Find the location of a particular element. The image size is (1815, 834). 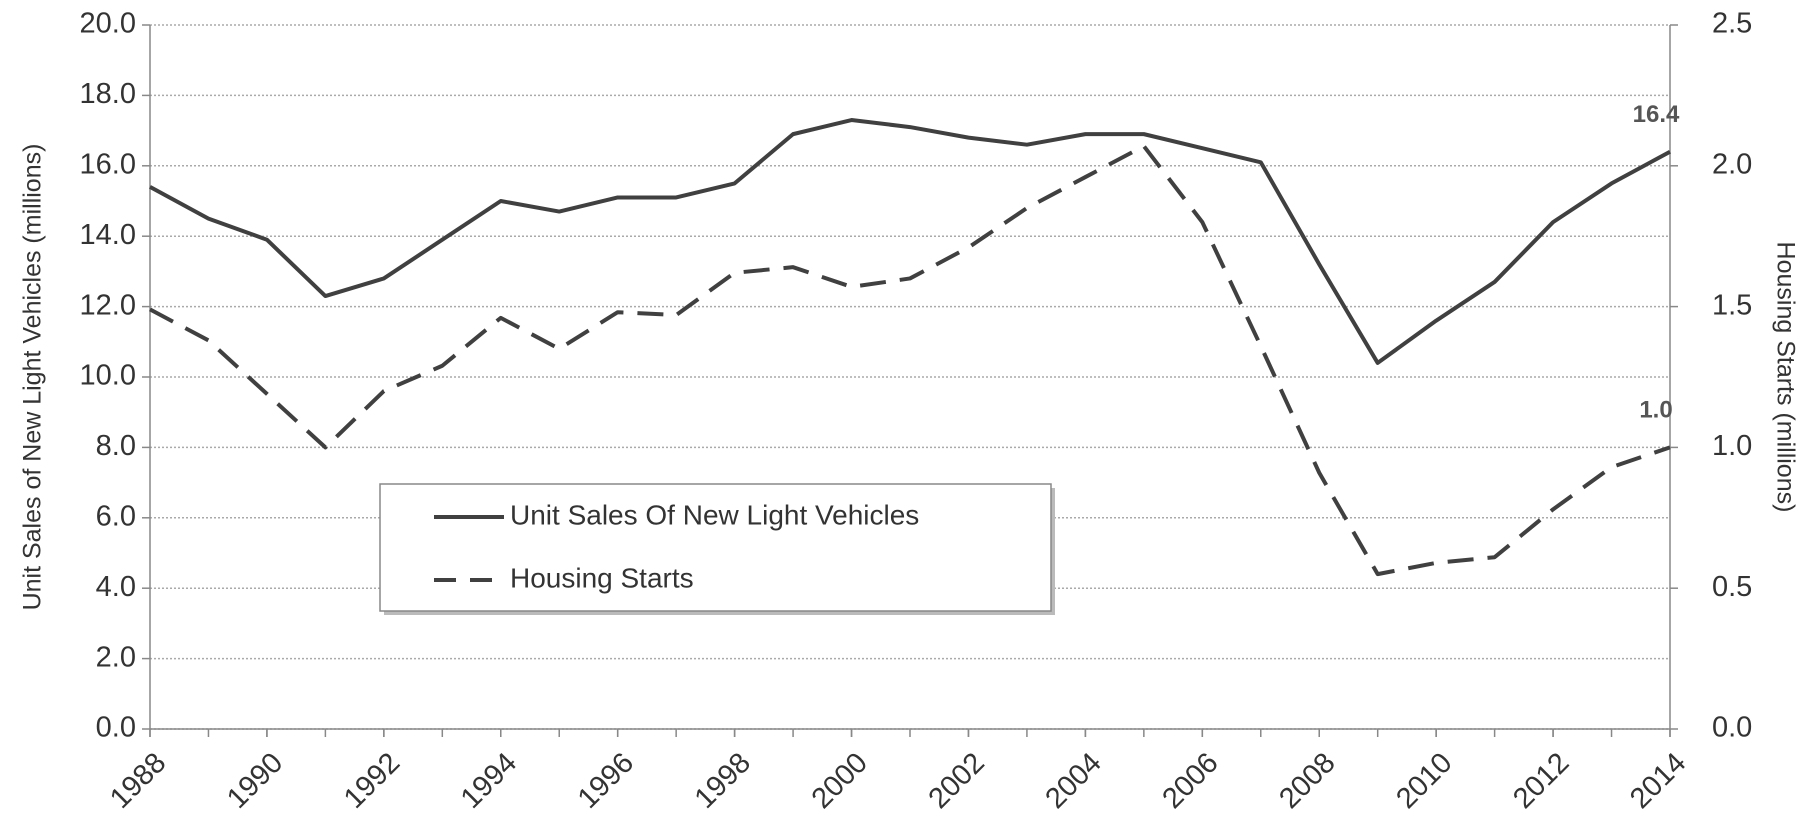

y-tick-label: 0.0 is located at coordinates (116, 728).